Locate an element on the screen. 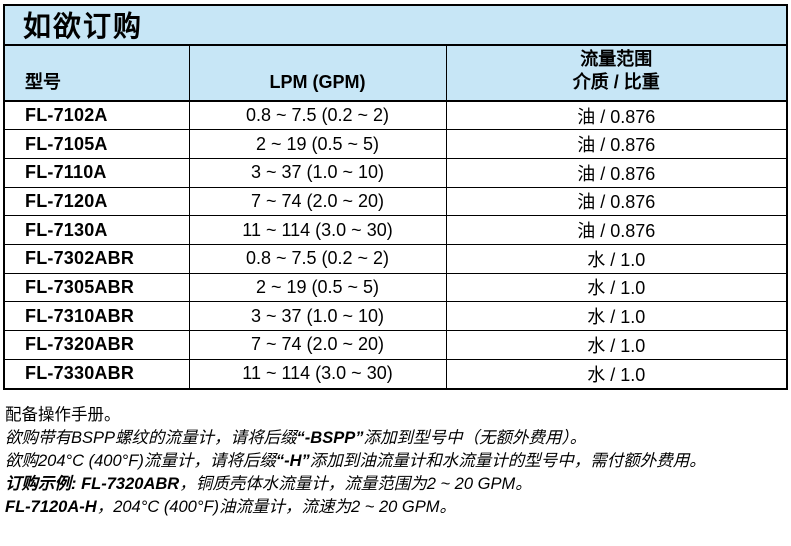 This screenshot has height=546, width=791. note-example-model-1: FL-7320ABR is located at coordinates (130, 484).